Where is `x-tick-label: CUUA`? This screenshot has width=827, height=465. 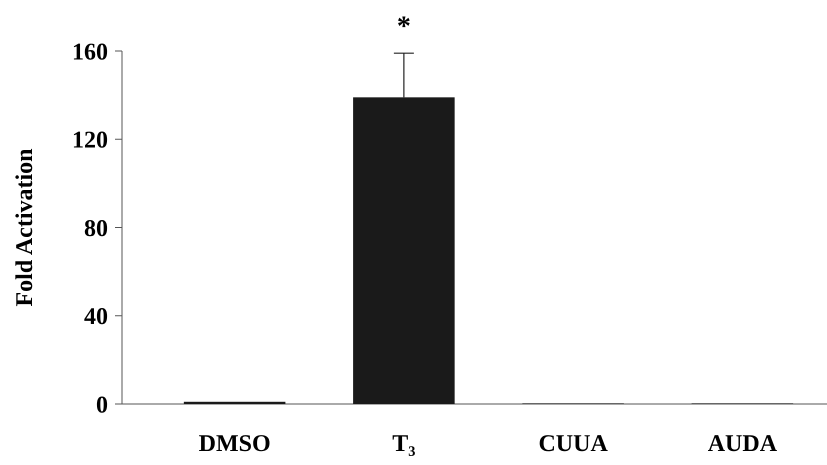
x-tick-label: CUUA is located at coordinates (573, 444).